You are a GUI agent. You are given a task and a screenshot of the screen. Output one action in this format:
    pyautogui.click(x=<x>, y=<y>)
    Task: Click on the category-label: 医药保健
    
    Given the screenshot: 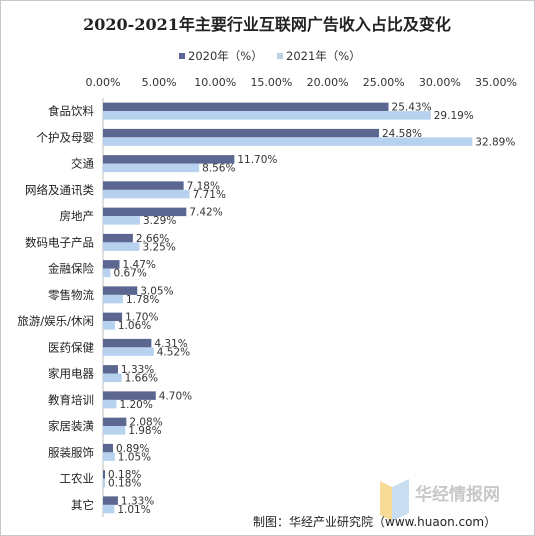 What is the action you would take?
    pyautogui.click(x=71, y=347)
    